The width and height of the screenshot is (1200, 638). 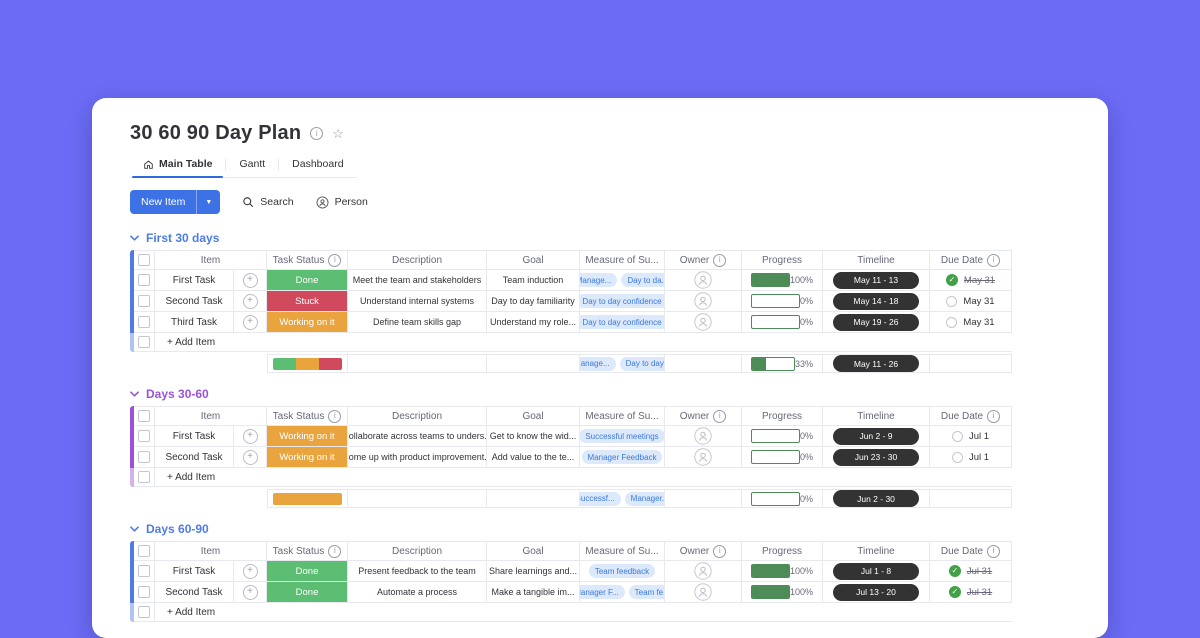 What do you see at coordinates (417, 280) in the screenshot?
I see `description-cell: Meet the team and stakeholders` at bounding box center [417, 280].